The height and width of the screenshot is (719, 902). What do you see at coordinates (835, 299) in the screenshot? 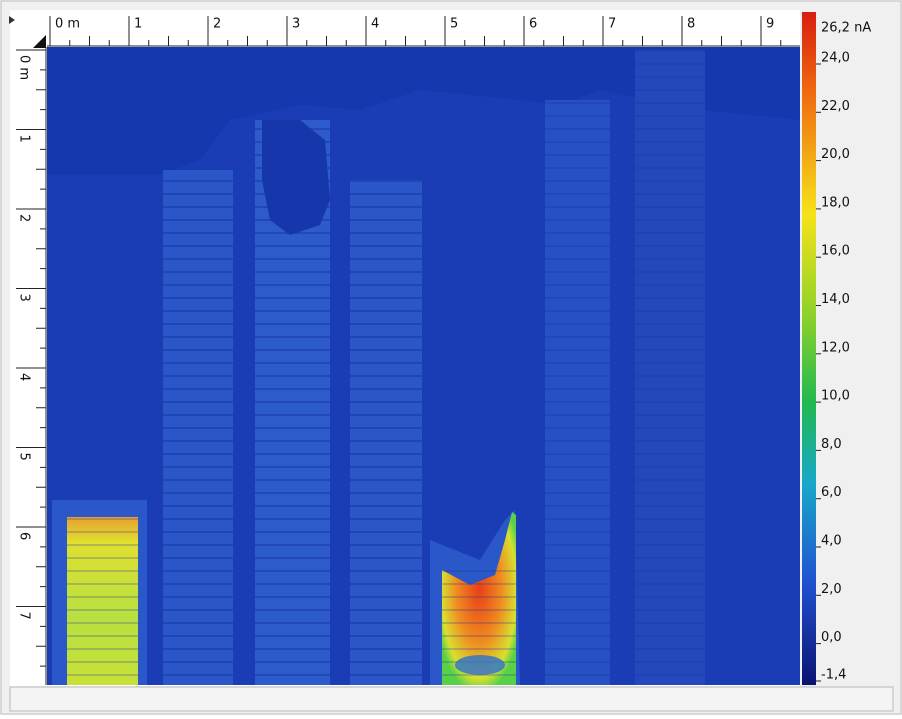
I see `colorbar-label: 14,0` at bounding box center [835, 299].